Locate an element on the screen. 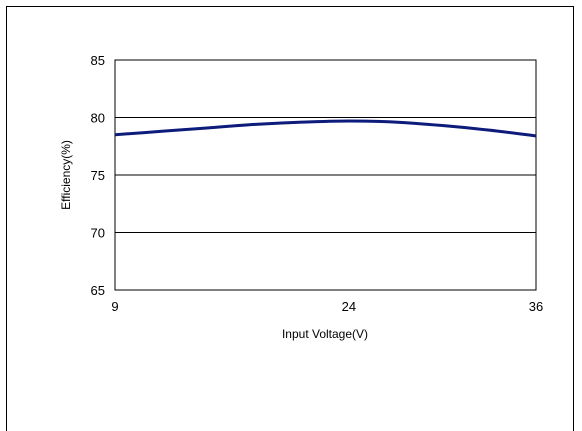 Image resolution: width=582 pixels, height=431 pixels. y-tick-labels: 65 70 75 80 85 is located at coordinates (98, 175).